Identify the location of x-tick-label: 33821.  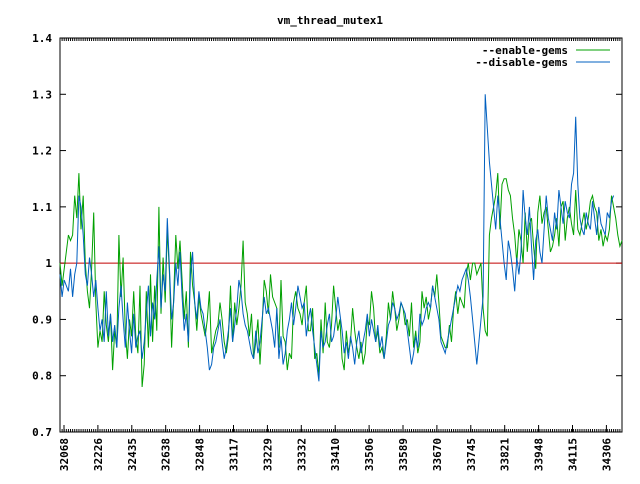
(505, 454).